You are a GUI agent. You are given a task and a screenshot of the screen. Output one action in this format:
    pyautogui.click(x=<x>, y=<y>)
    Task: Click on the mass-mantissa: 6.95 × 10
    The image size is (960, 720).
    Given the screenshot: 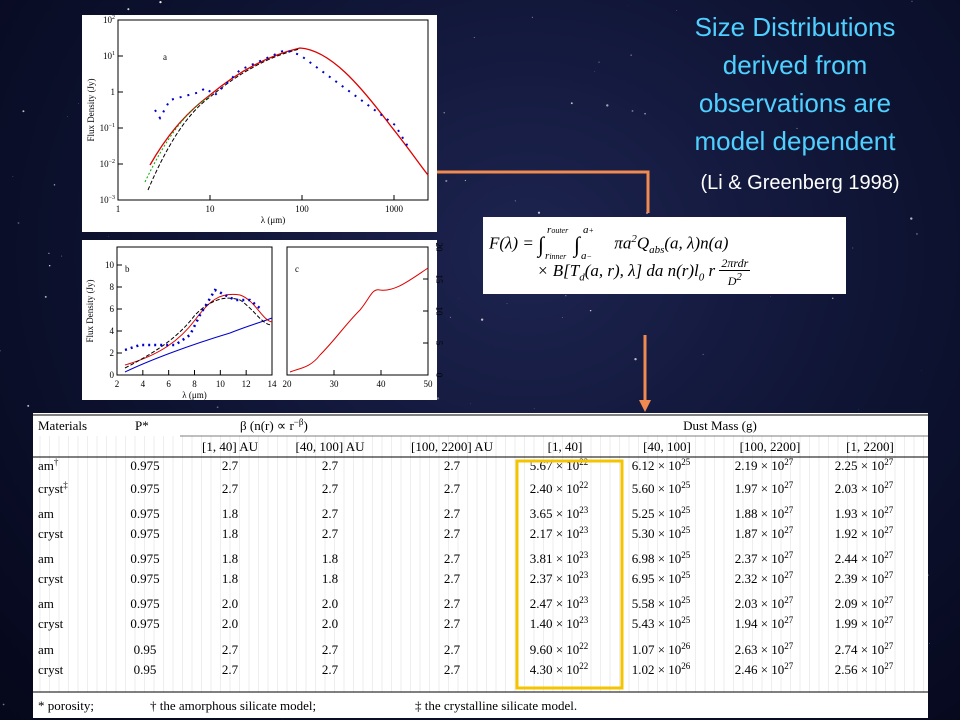 What is the action you would take?
    pyautogui.click(x=657, y=578)
    